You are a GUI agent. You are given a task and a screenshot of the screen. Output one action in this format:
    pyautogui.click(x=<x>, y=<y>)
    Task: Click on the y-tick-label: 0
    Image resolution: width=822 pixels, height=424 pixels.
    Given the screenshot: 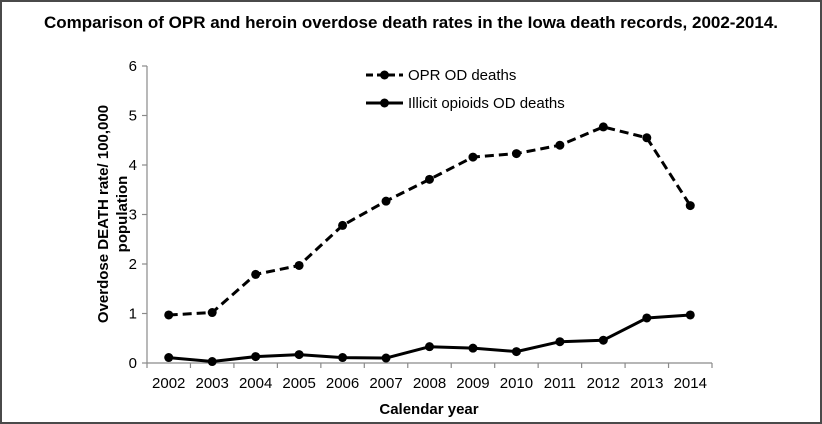 What is the action you would take?
    pyautogui.click(x=133, y=363)
    